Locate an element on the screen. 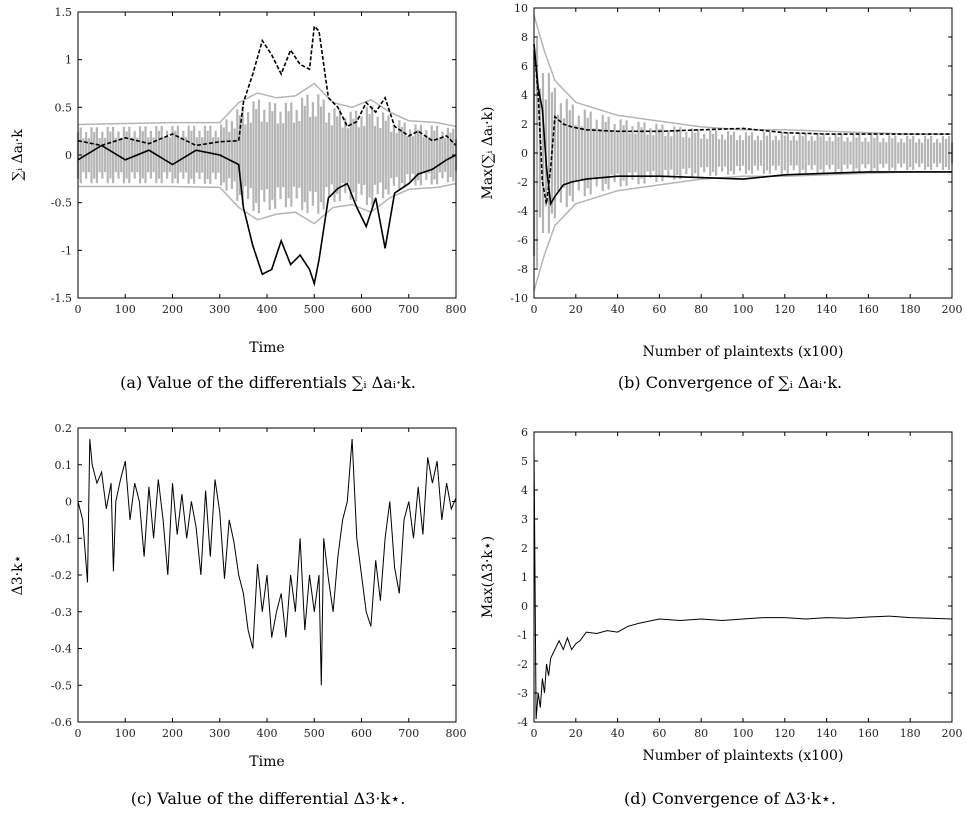 Image resolution: width=966 pixels, height=815 pixels. x-axis-label: Time is located at coordinates (266, 762).